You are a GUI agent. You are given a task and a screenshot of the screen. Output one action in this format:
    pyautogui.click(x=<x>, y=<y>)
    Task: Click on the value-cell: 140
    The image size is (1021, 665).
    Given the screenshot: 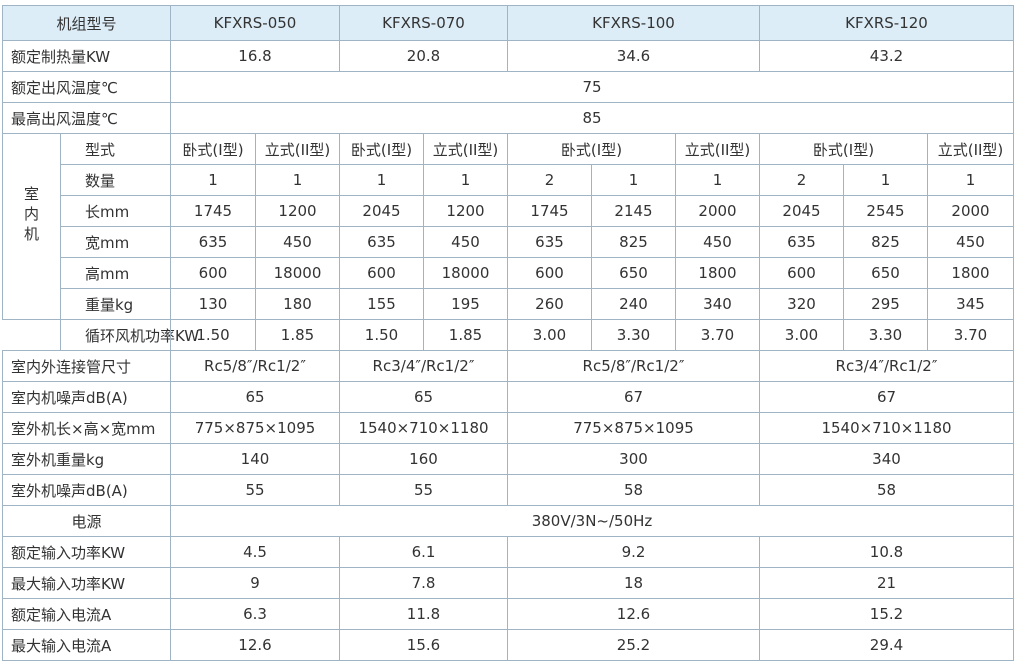 What is the action you would take?
    pyautogui.click(x=255, y=459)
    